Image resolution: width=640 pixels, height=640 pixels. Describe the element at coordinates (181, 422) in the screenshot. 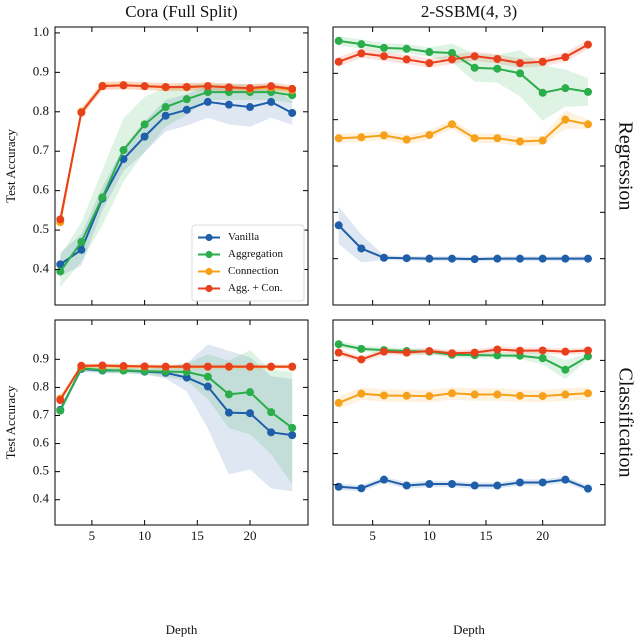

I see `axes-frame` at that location.